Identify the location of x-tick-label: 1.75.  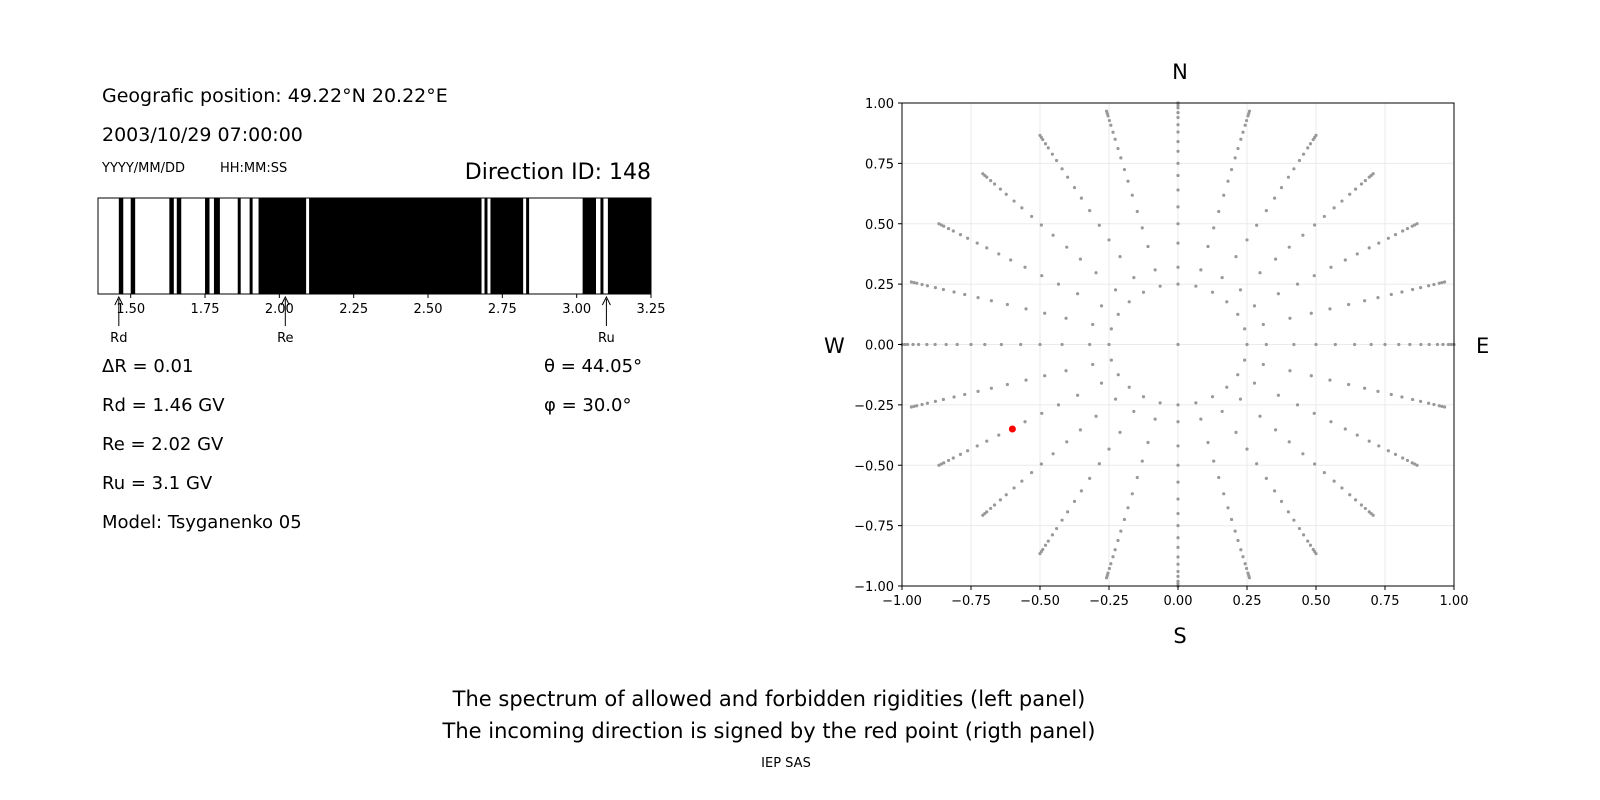
(205, 309).